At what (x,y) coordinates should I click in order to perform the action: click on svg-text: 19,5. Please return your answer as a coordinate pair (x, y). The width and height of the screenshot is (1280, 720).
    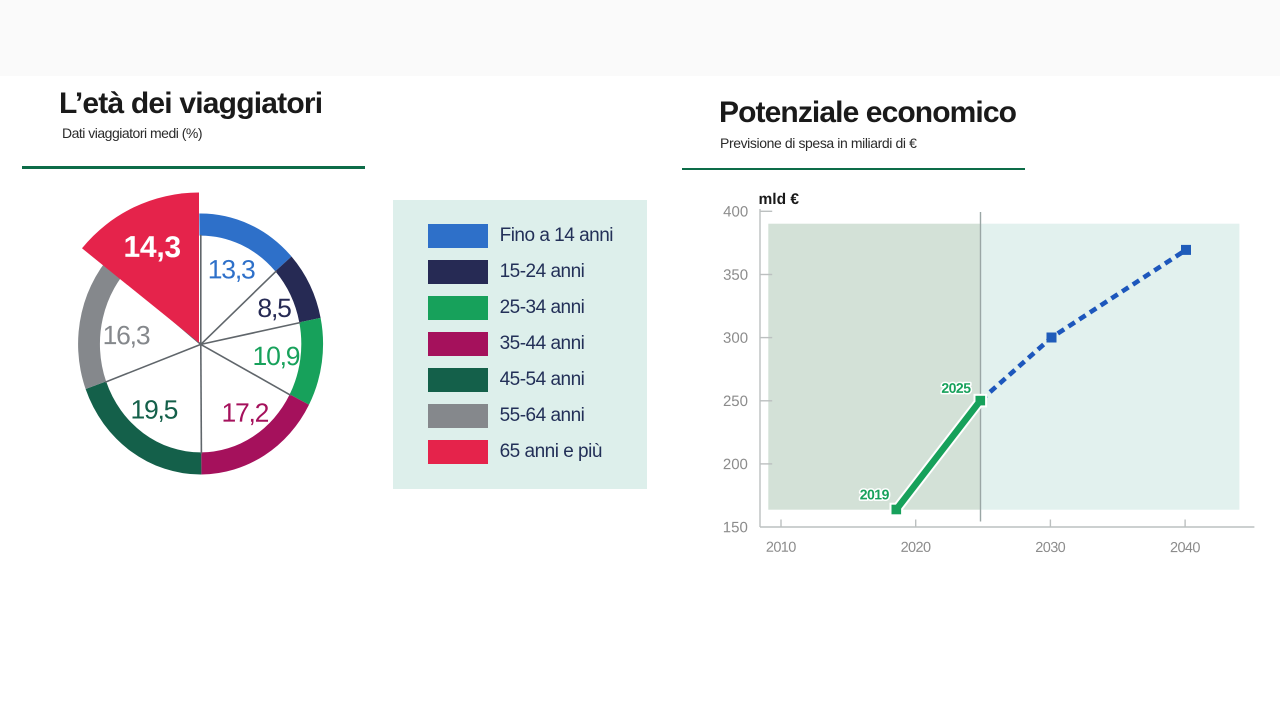
    Looking at the image, I should click on (153, 410).